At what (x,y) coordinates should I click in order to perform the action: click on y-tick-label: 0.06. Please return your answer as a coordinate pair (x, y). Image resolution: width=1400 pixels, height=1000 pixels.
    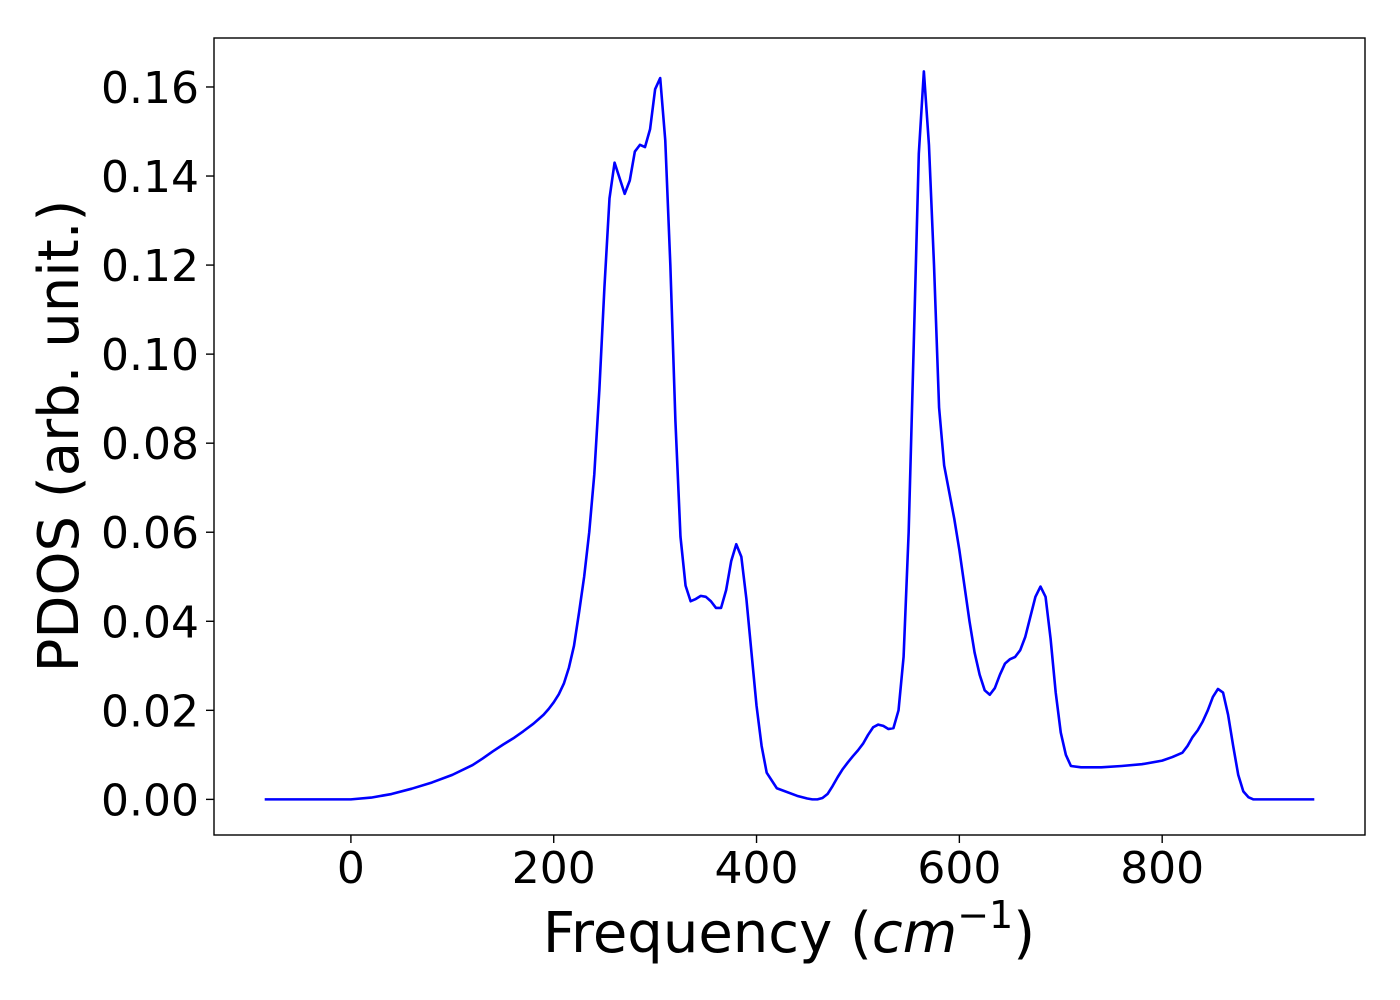
    Looking at the image, I should click on (150, 533).